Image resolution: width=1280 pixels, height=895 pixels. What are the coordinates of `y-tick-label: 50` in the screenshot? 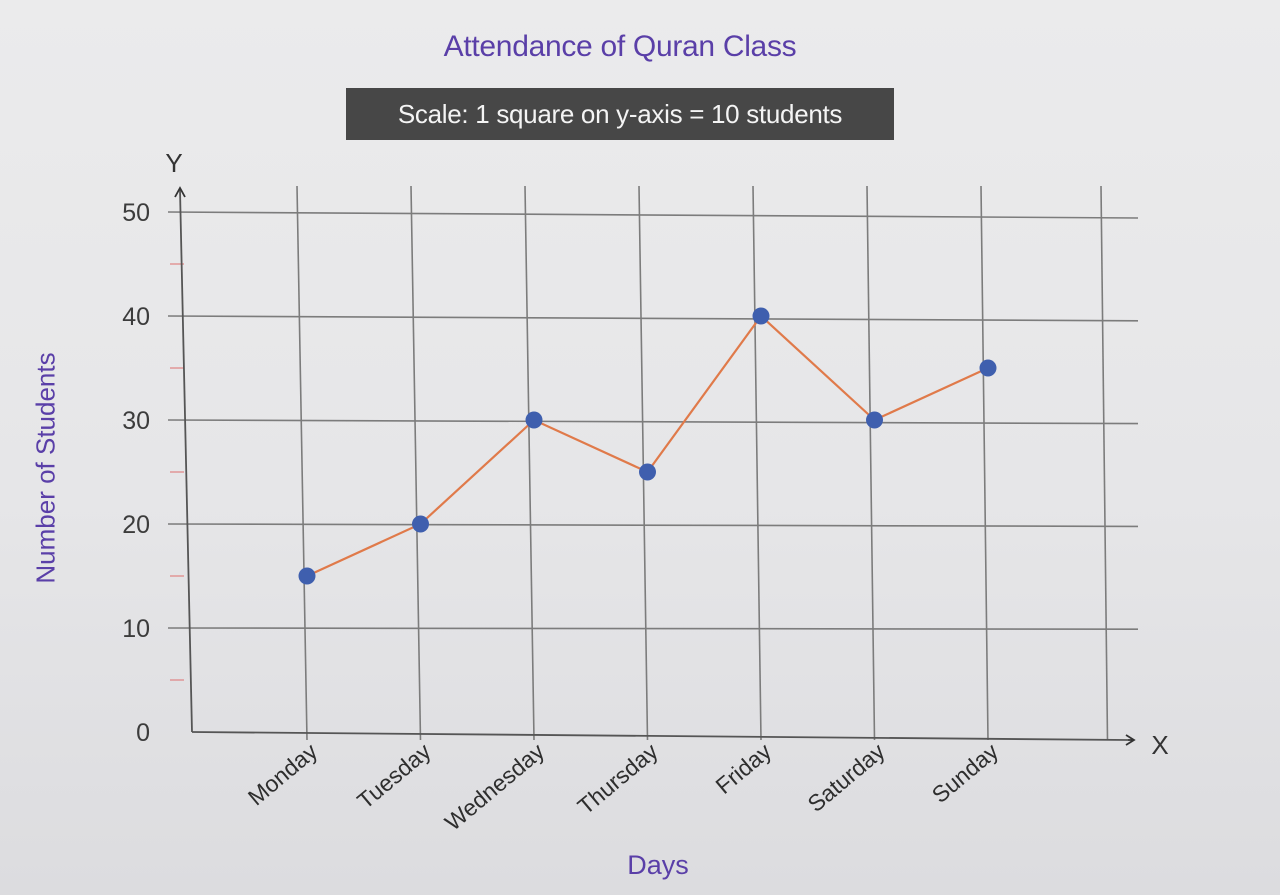 It's located at (136, 213).